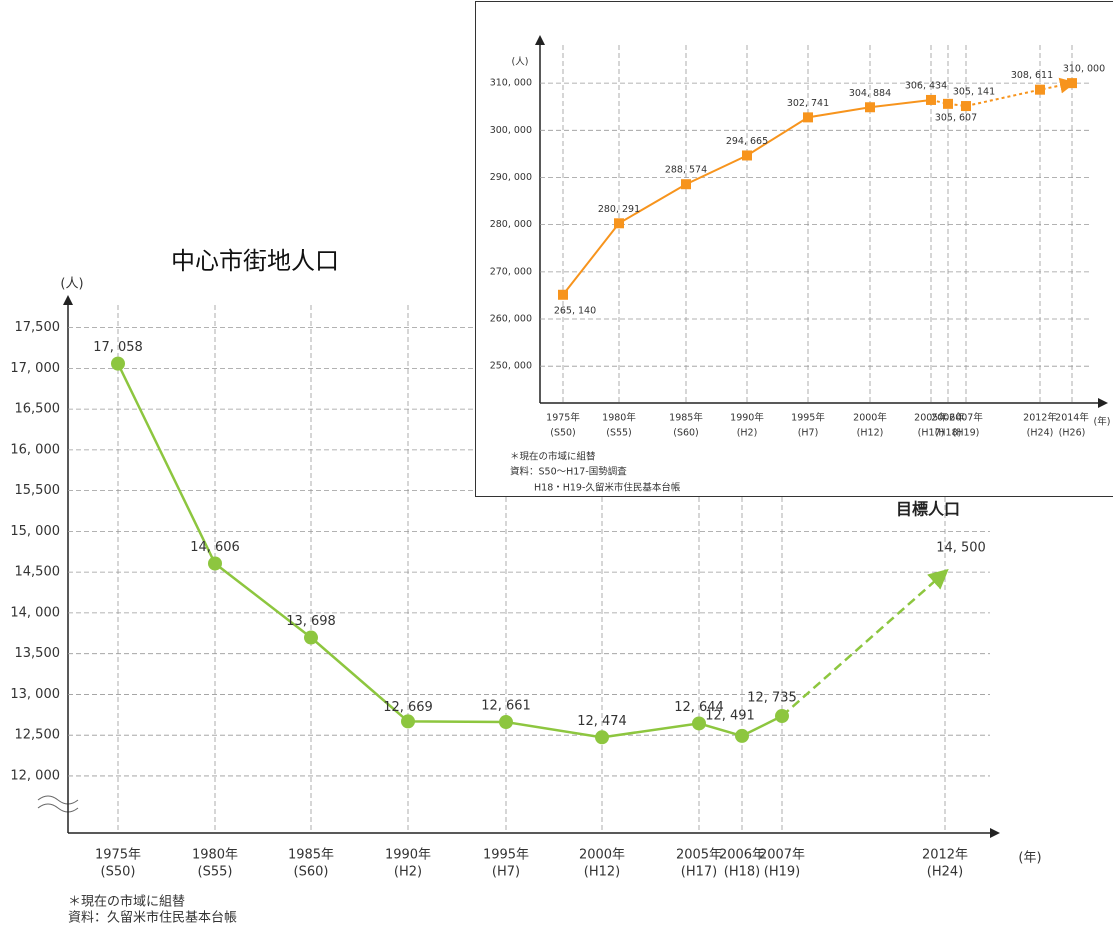  Describe the element at coordinates (974, 92) in the screenshot. I see `value-label: 305, 141` at that location.